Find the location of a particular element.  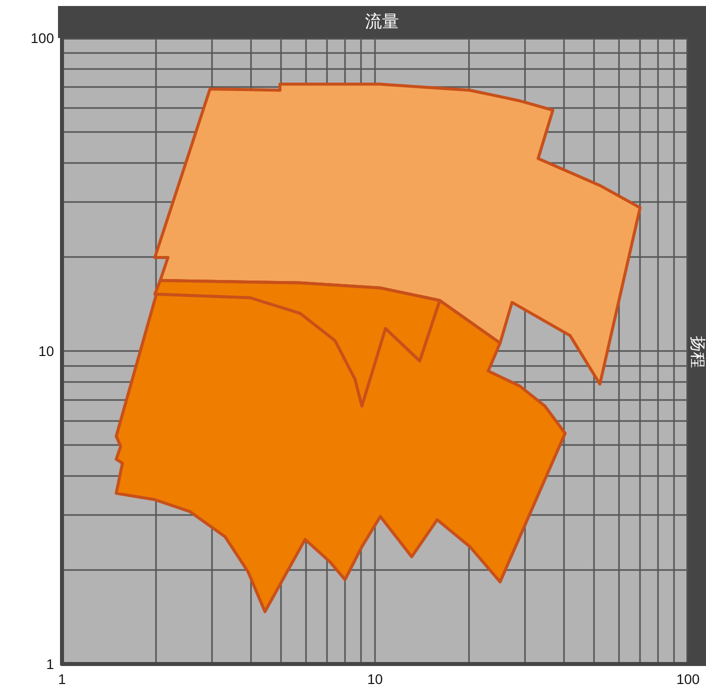

y-tick-label: 100 is located at coordinates (42, 38).